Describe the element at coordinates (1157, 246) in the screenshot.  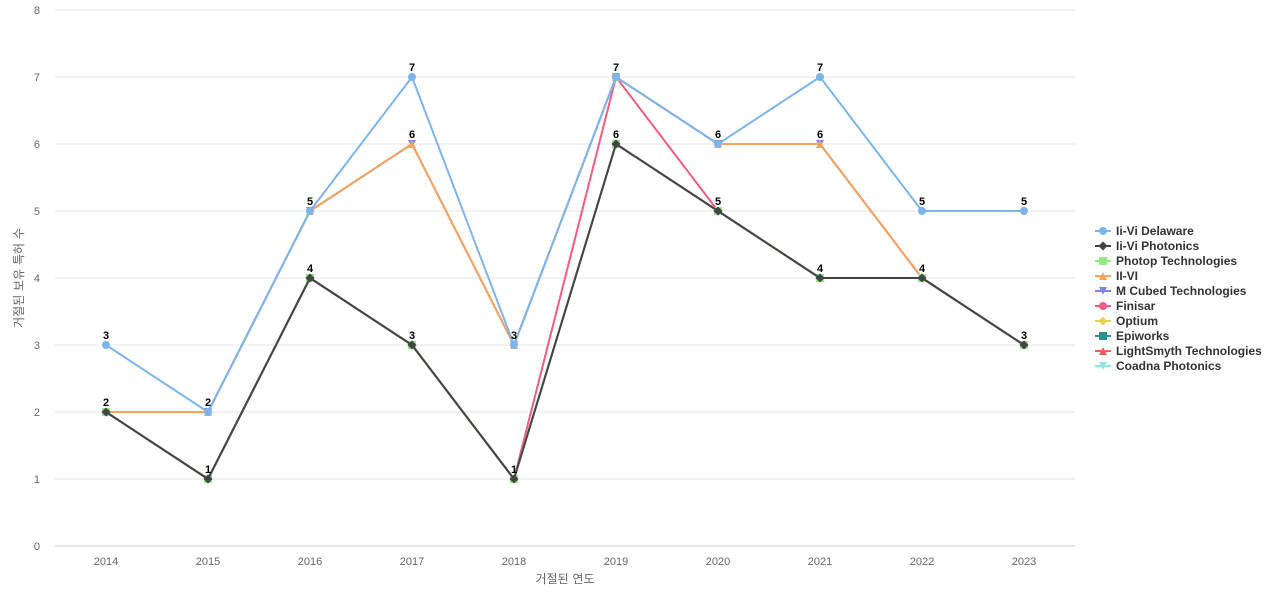
I see `legend-label: Ii-Vi Photonics` at that location.